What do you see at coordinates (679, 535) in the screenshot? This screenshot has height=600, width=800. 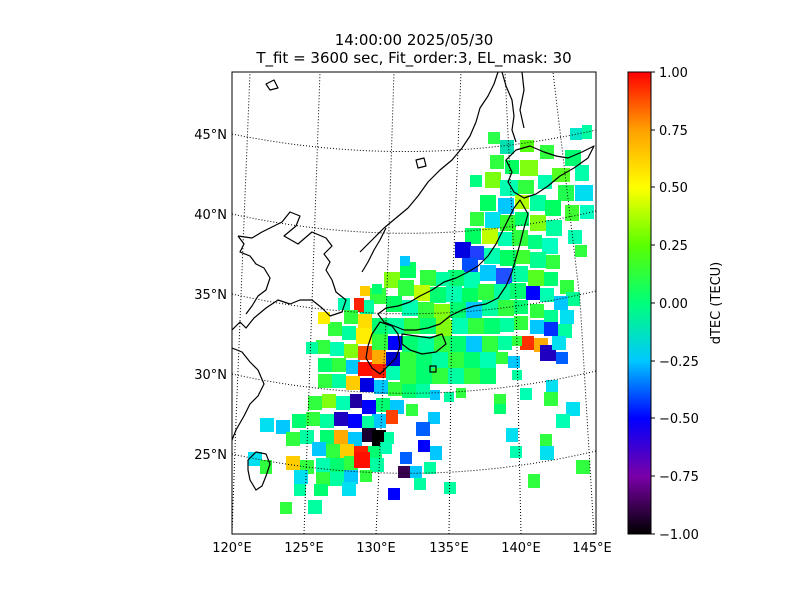 I see `colorbar-tick: −1.00` at bounding box center [679, 535].